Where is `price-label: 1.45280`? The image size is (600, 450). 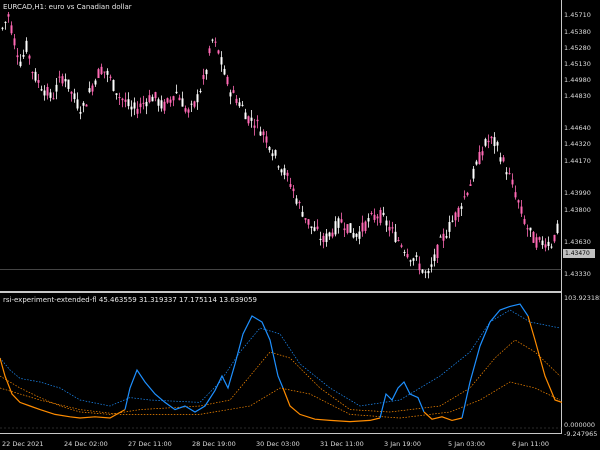 price-label: 1.45280 is located at coordinates (577, 48).